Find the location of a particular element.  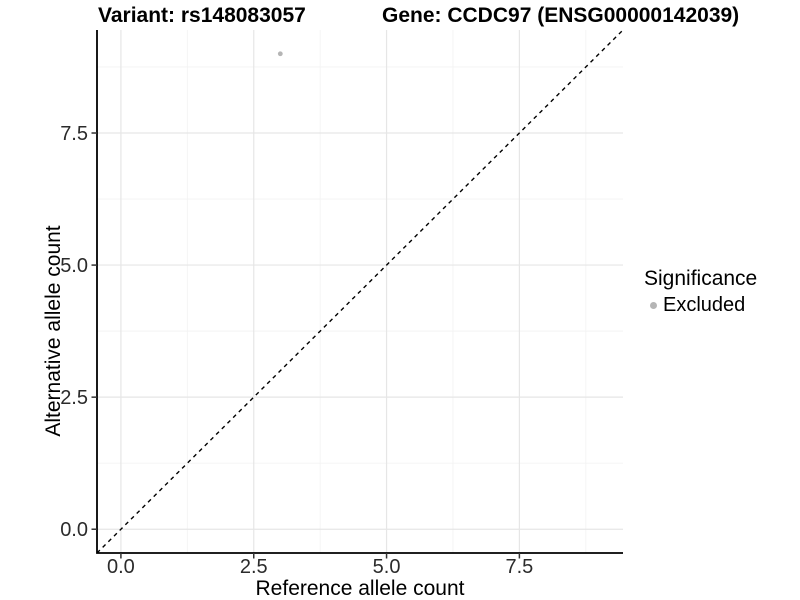

legend-title: Significance is located at coordinates (701, 278).